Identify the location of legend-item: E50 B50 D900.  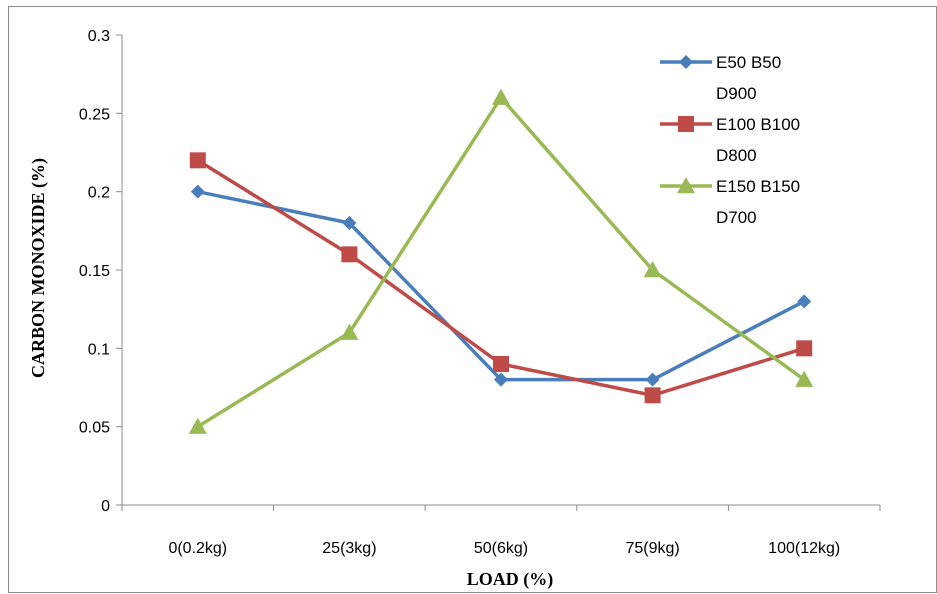
(720, 78).